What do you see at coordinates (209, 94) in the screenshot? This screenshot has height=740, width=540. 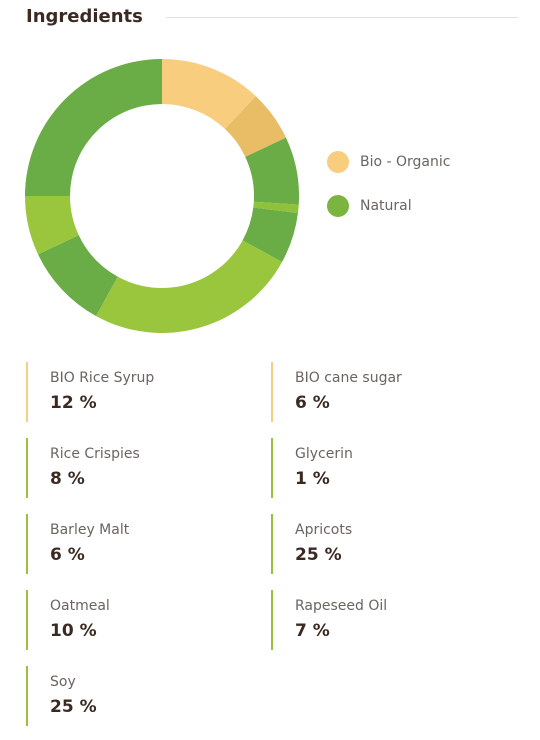 I see `donut-slice-bio-rice-syrup` at bounding box center [209, 94].